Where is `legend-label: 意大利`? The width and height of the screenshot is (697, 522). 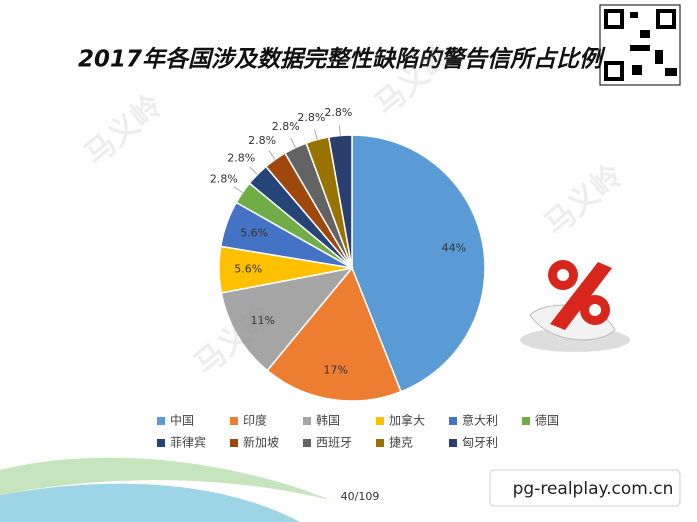 legend-label: 意大利 is located at coordinates (480, 420).